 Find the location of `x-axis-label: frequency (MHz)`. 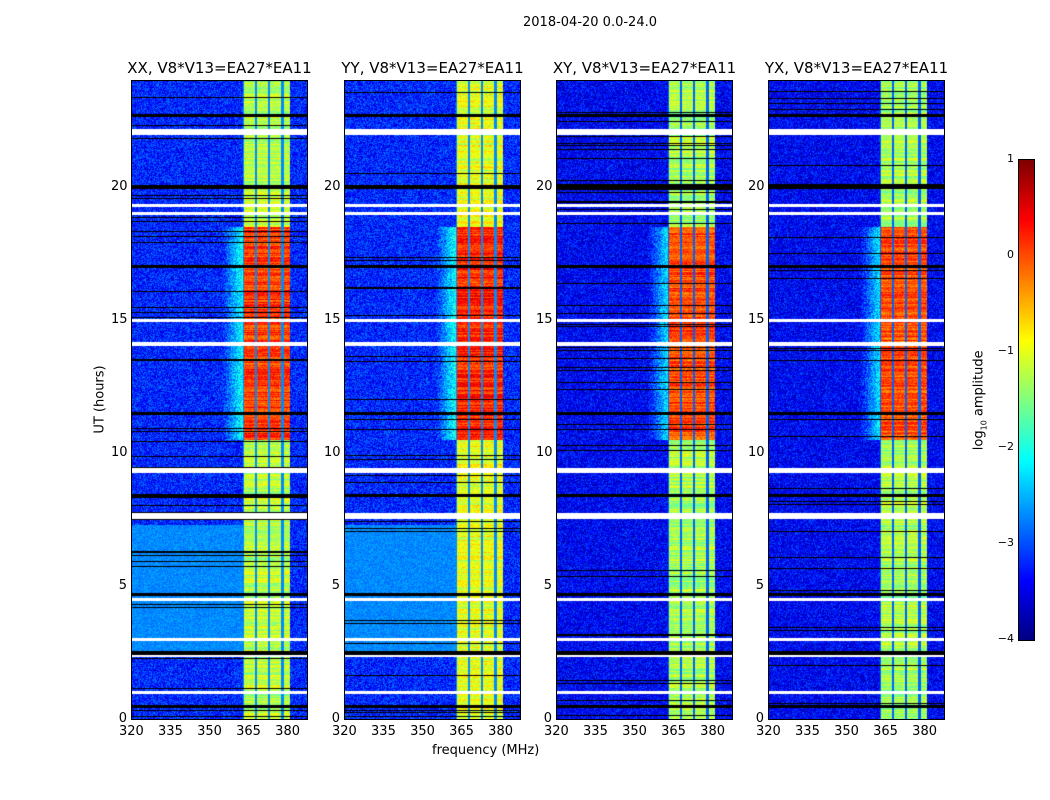

x-axis-label: frequency (MHz) is located at coordinates (486, 750).